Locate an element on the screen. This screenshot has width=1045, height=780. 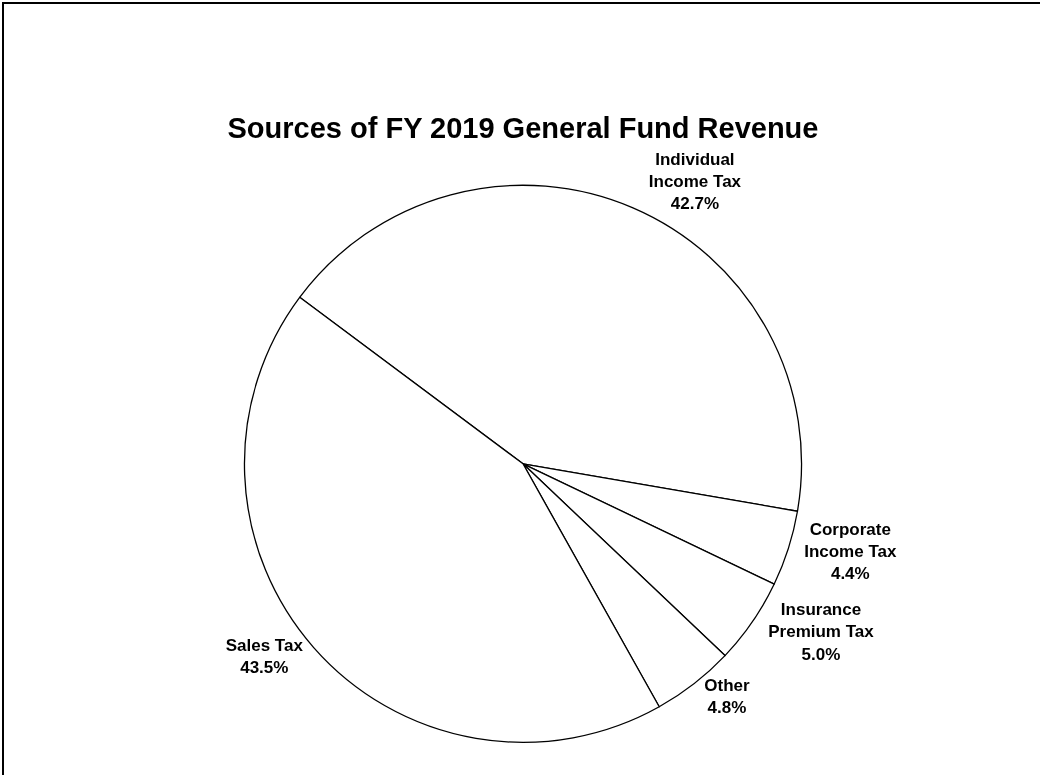
slice-label: Insurance Premium Tax is located at coordinates (821, 621).